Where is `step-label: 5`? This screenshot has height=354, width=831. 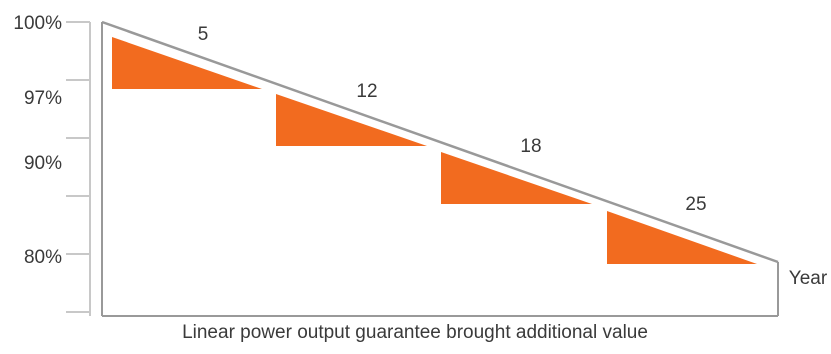
step-label: 5 is located at coordinates (203, 34).